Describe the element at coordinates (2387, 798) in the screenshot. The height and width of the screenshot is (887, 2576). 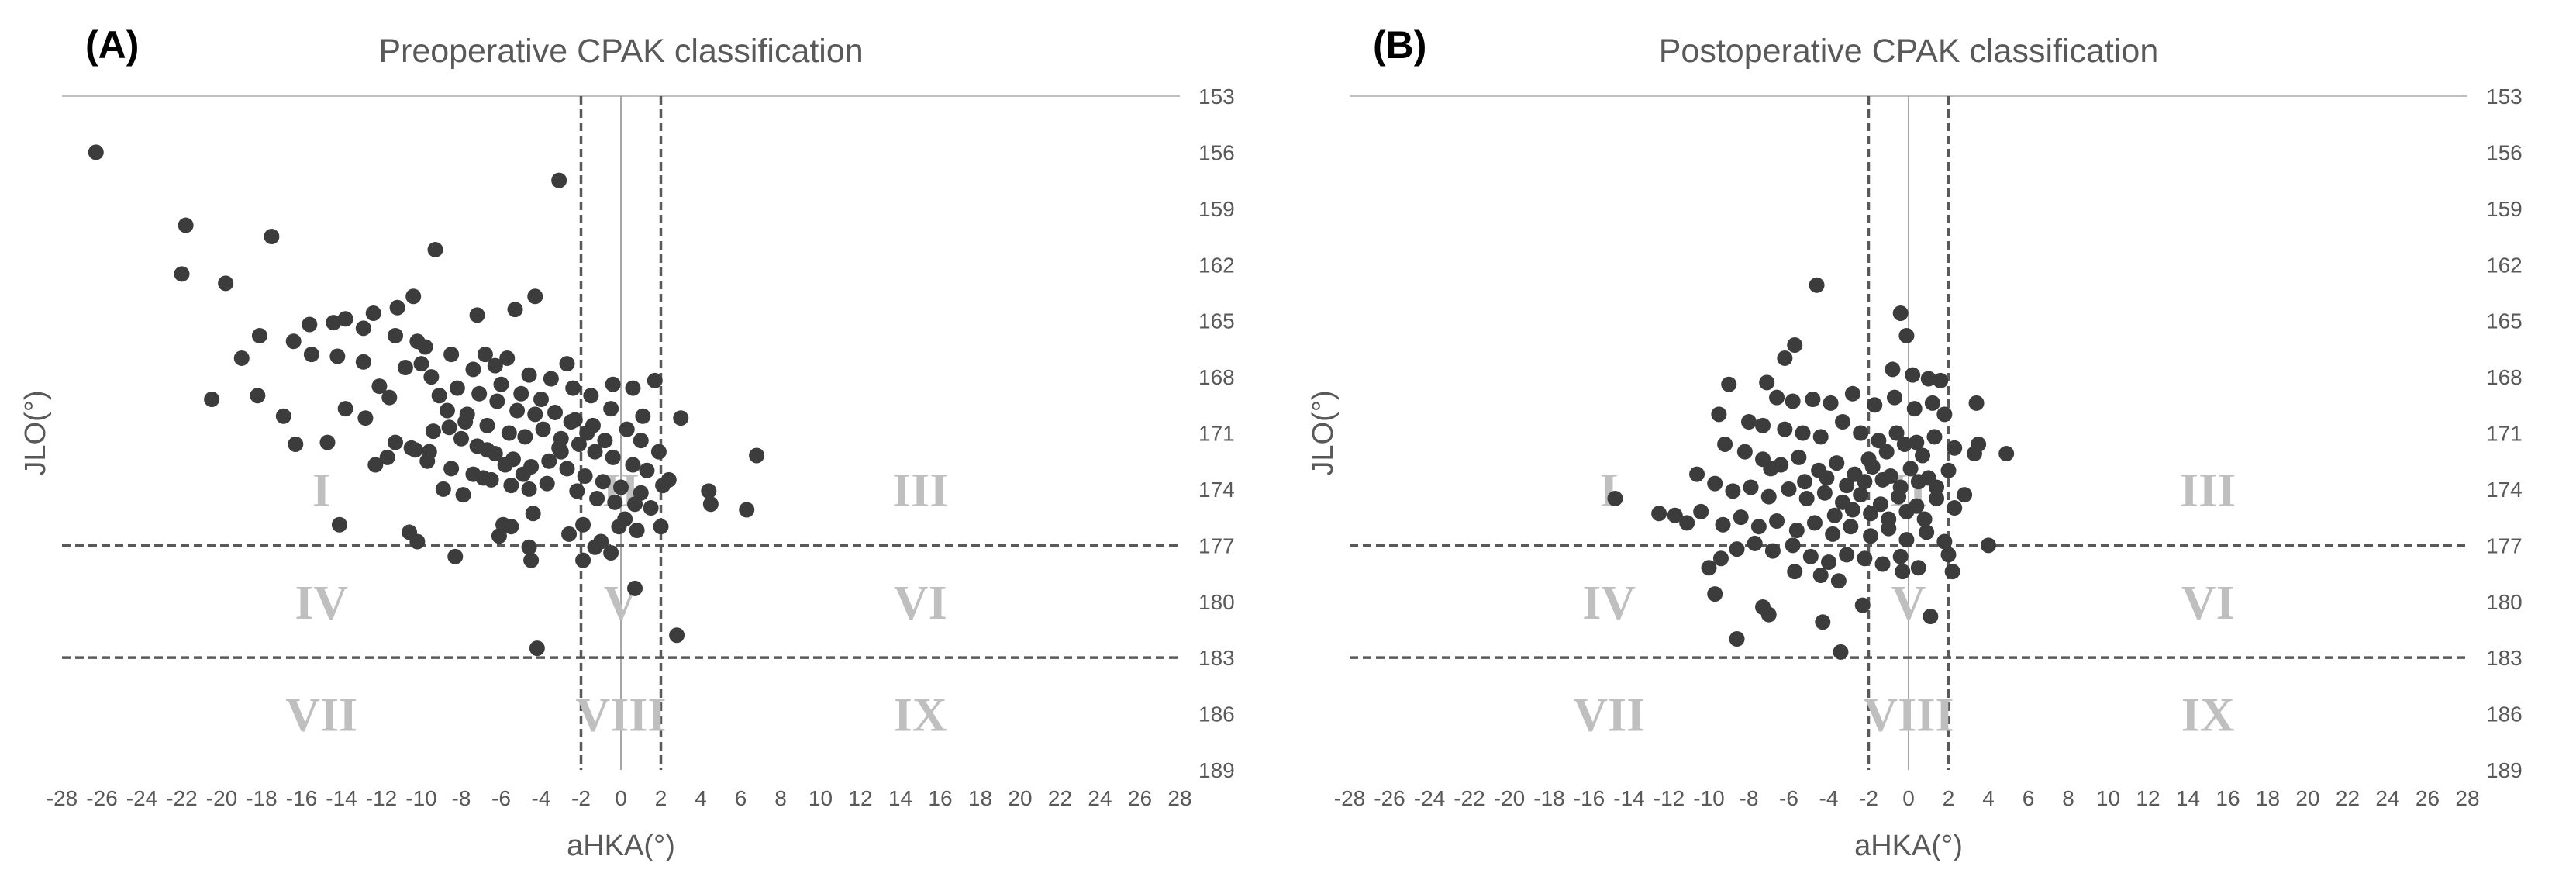
I see `x-tick-label: 24` at that location.